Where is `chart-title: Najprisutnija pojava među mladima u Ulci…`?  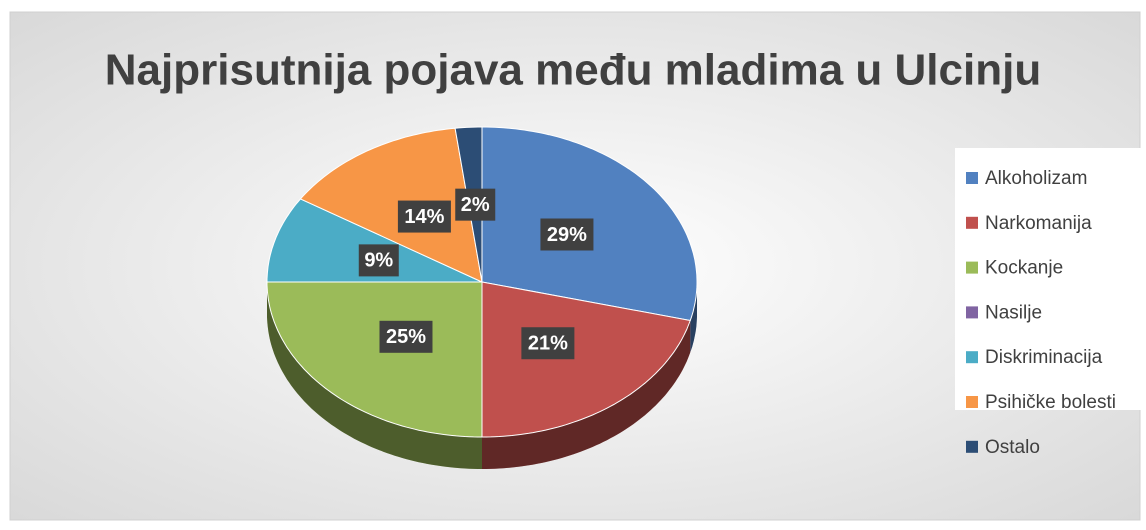
chart-title: Najprisutnija pojava među mladima u Ulci… is located at coordinates (573, 70).